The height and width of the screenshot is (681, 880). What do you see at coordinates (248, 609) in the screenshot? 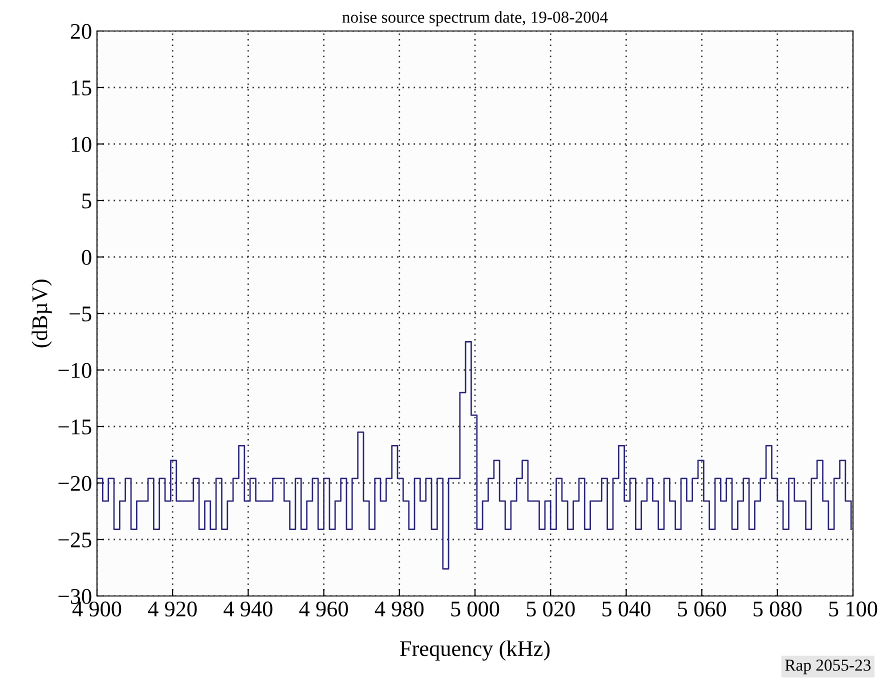
I see `x-tick-label: 4 940` at bounding box center [248, 609].